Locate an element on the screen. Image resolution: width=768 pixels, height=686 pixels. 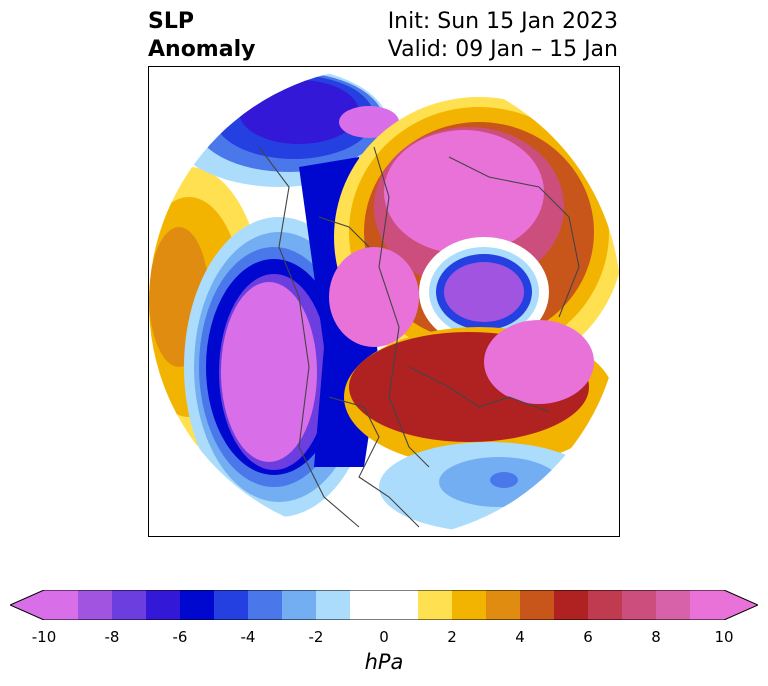
arctic-negative-core is located at coordinates (484, 292).